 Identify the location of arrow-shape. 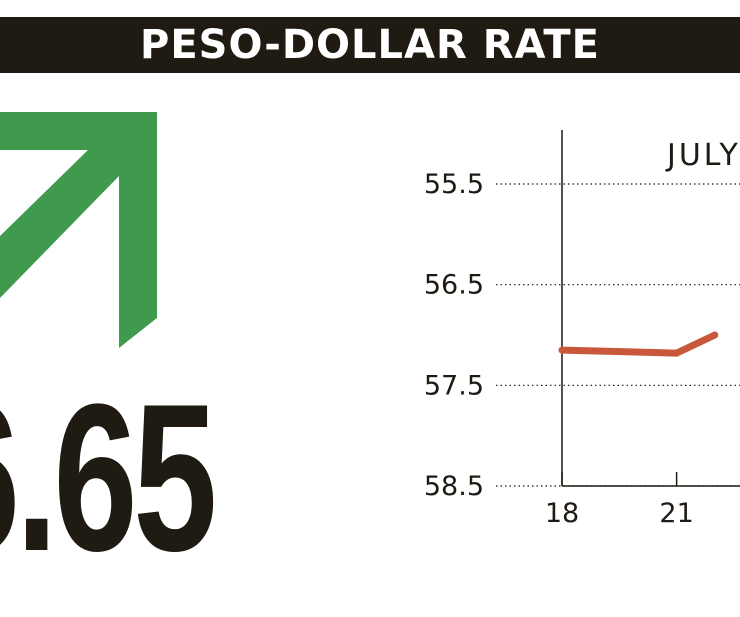
(78, 230).